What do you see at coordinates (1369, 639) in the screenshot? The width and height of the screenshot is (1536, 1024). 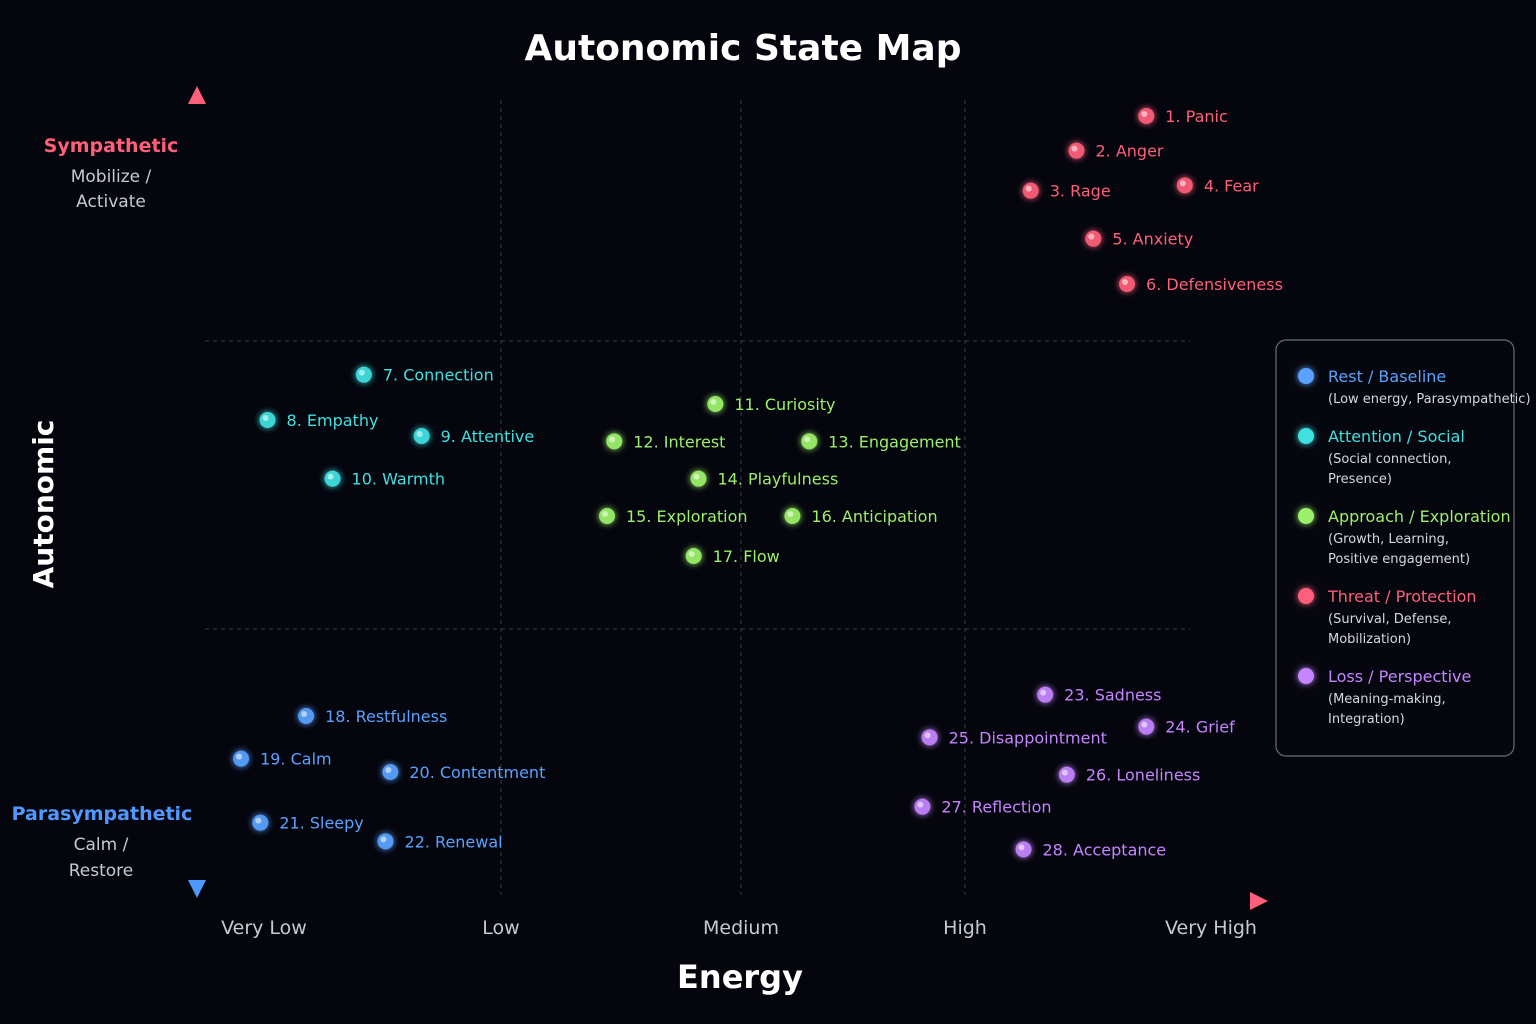 I see `legend-description: Mobilization)` at bounding box center [1369, 639].